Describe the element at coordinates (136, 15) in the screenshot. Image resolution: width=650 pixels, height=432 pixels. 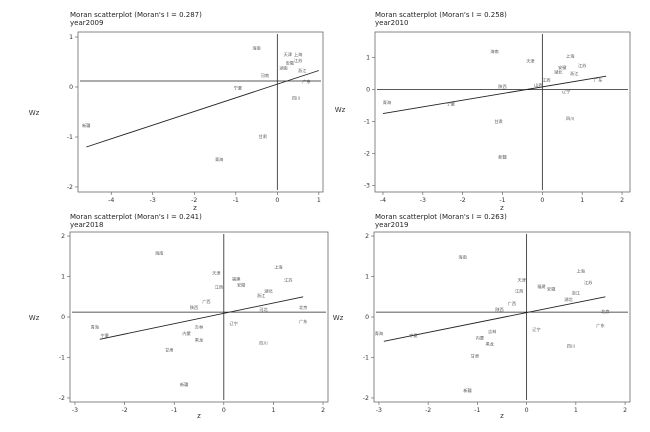
I see `chart-title: Moran scatterplot (Moran's I = 0.287)` at that location.